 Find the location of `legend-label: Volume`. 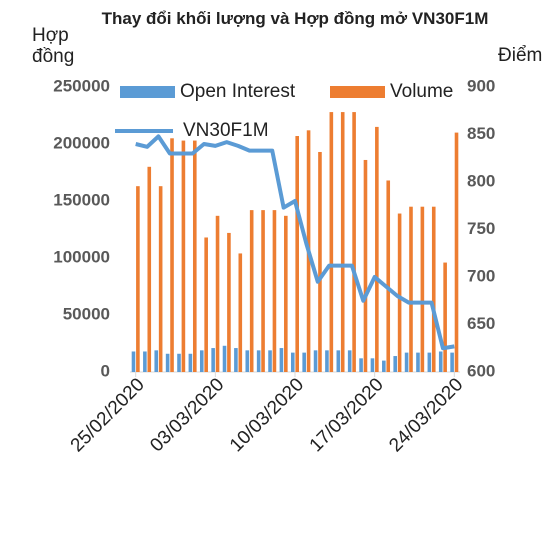

legend-label: Volume is located at coordinates (421, 91).